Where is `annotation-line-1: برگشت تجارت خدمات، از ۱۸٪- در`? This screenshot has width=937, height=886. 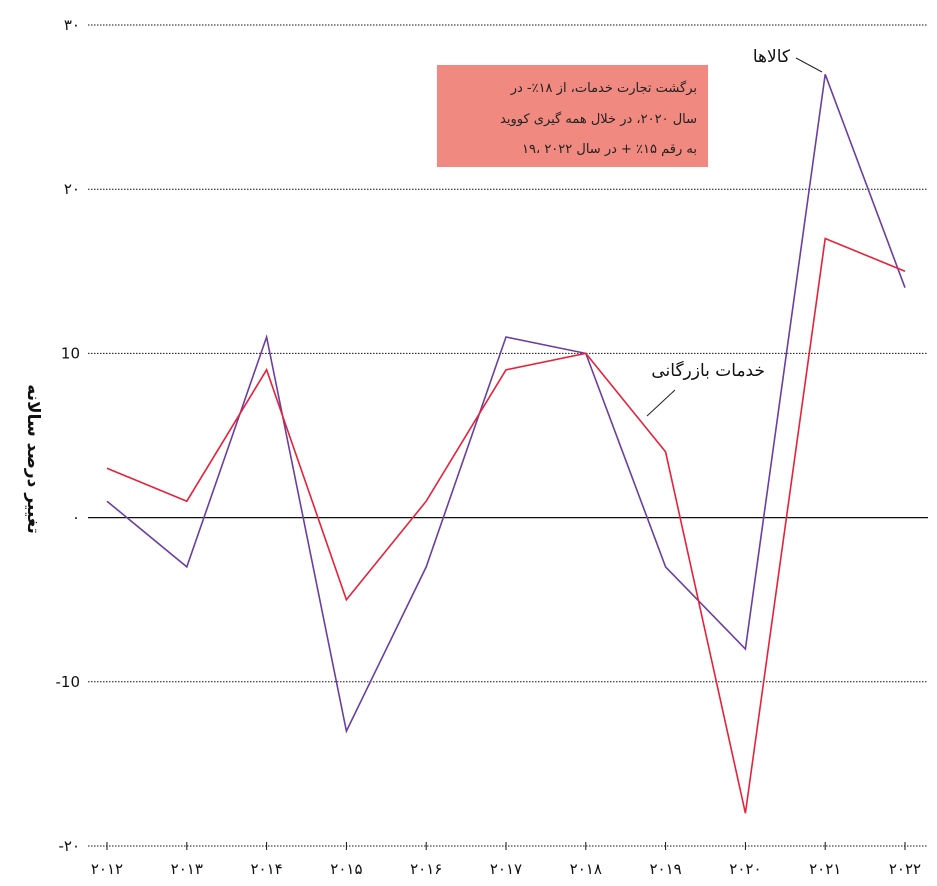 annotation-line-1: برگشت تجارت خدمات، از ۱۸٪- در is located at coordinates (603, 88).